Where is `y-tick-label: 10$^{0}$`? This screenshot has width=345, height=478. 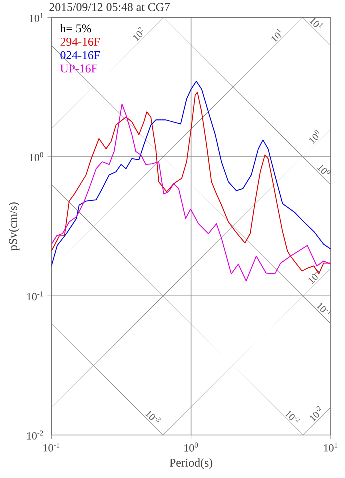
y-tick-label: 10$^{0}$ is located at coordinates (37, 157).